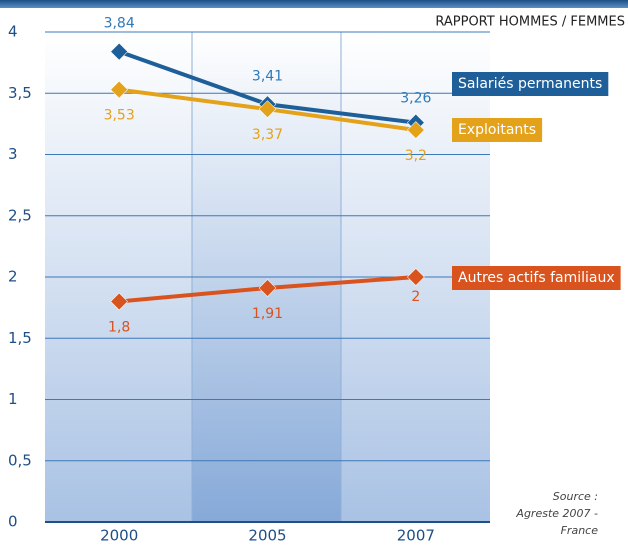 This screenshot has width=628, height=546. What do you see at coordinates (20, 93) in the screenshot?
I see `y-tick-label: 3,5` at bounding box center [20, 93].